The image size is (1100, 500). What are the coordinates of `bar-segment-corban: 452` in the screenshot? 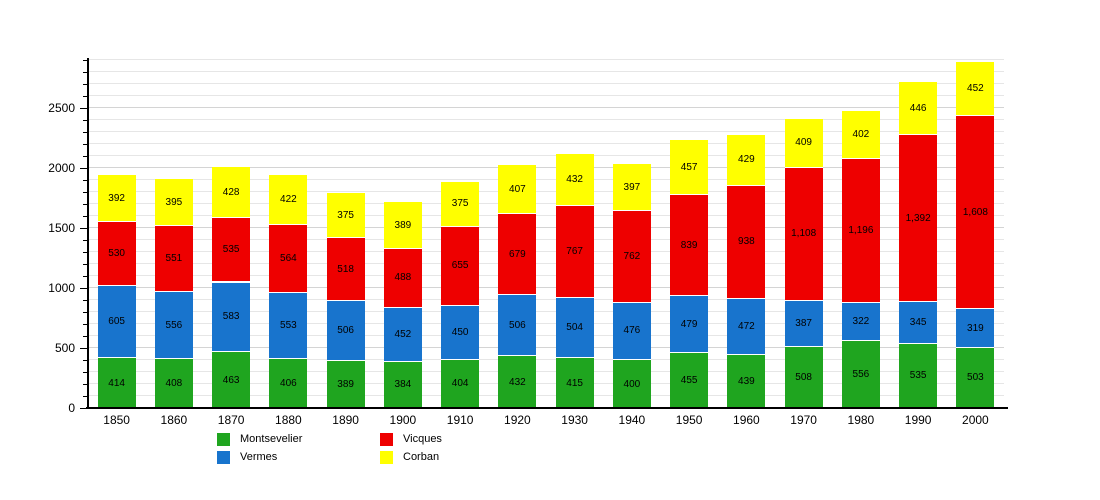 It's located at (975, 89).